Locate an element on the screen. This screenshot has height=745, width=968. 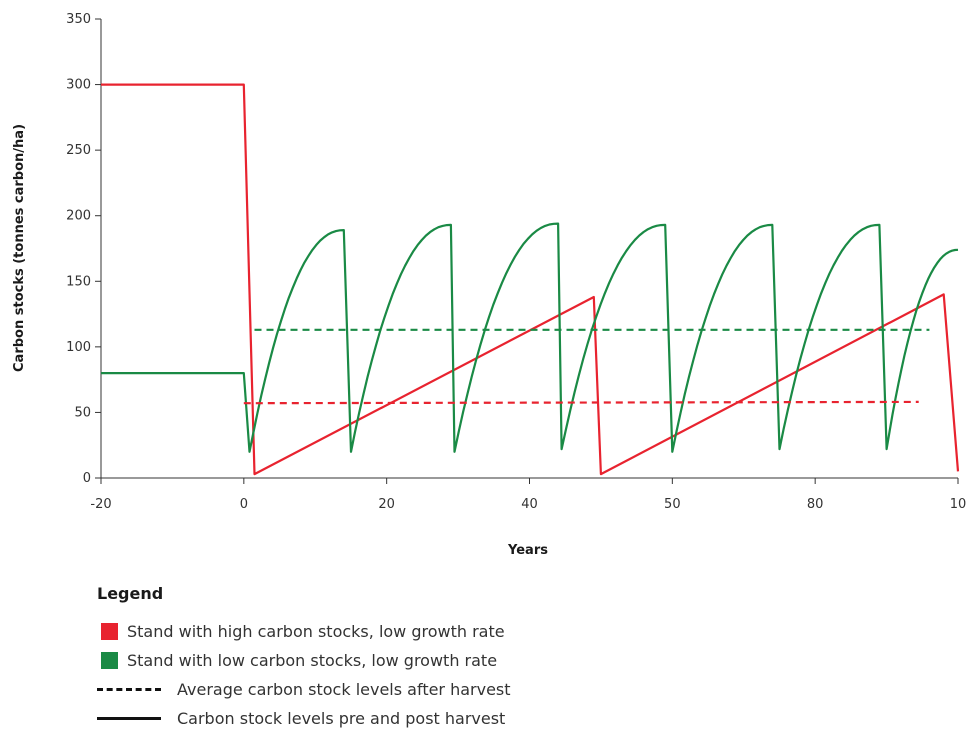
y-tick-label: 350 is located at coordinates (78, 19).